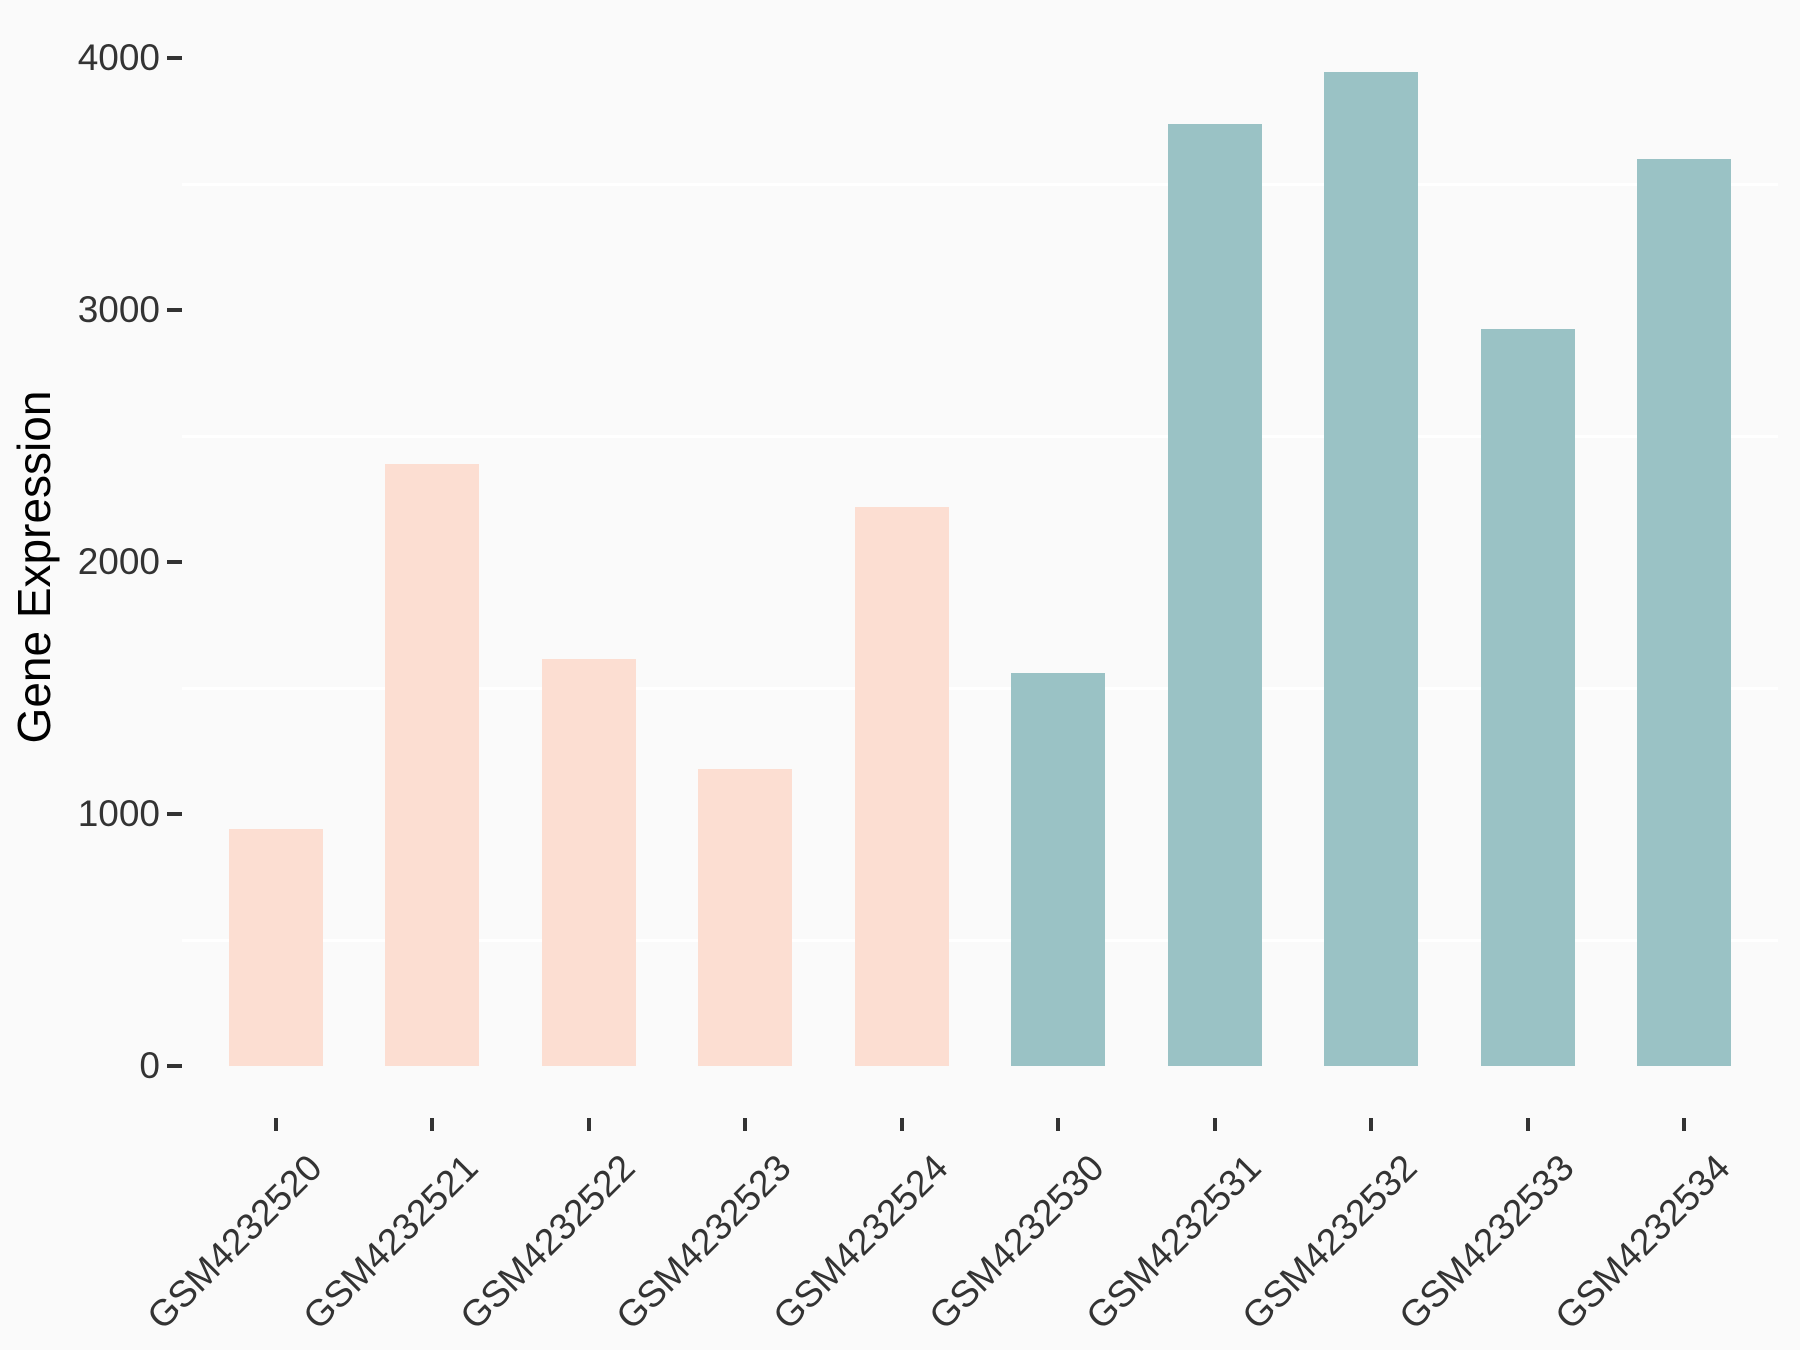 The width and height of the screenshot is (1800, 1350). I want to click on bar-GSM4232522, so click(588, 862).